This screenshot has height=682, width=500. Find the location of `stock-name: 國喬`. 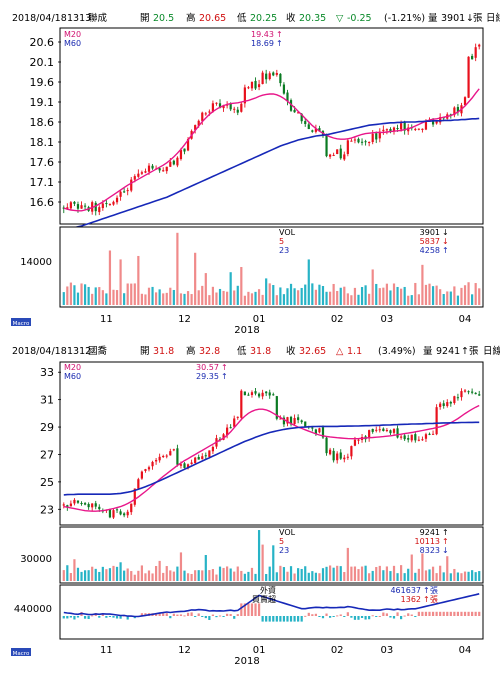

stock-name: 國喬 is located at coordinates (98, 351).